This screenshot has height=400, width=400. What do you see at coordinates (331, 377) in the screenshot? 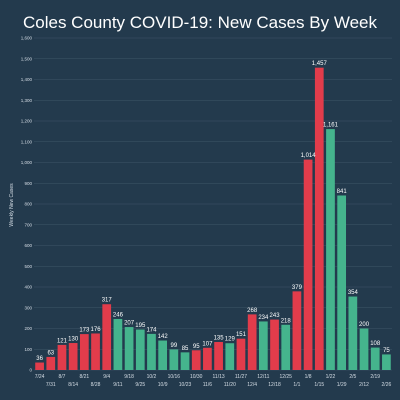
I see `x-tick-label: 1/22` at bounding box center [331, 377].